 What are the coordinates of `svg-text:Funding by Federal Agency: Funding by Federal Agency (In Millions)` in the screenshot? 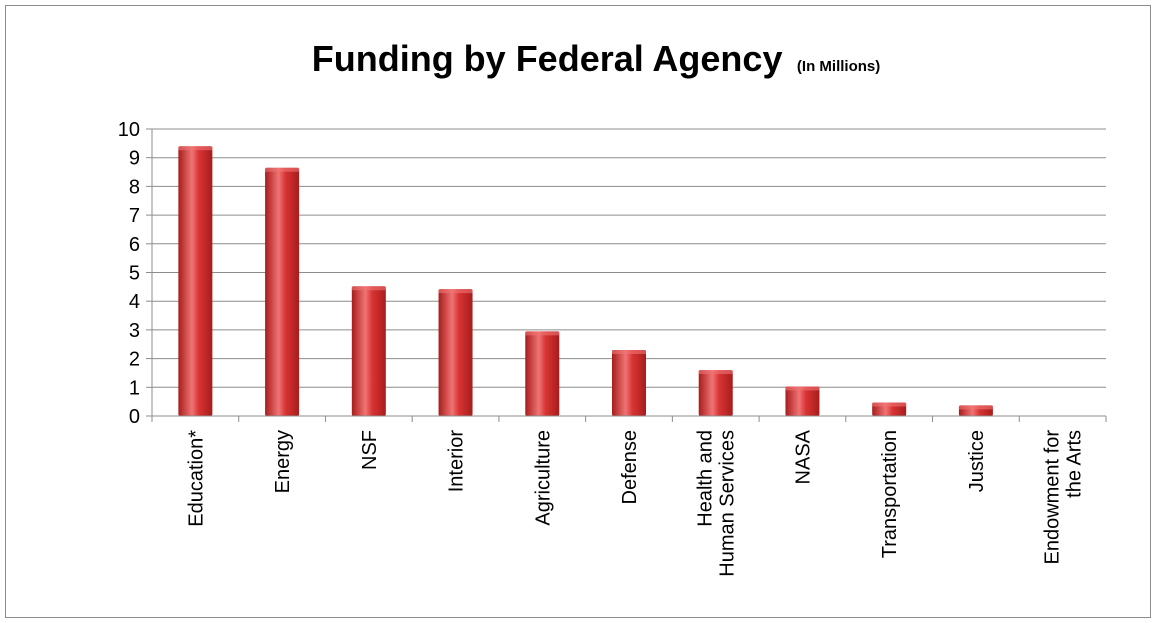 It's located at (596, 58).